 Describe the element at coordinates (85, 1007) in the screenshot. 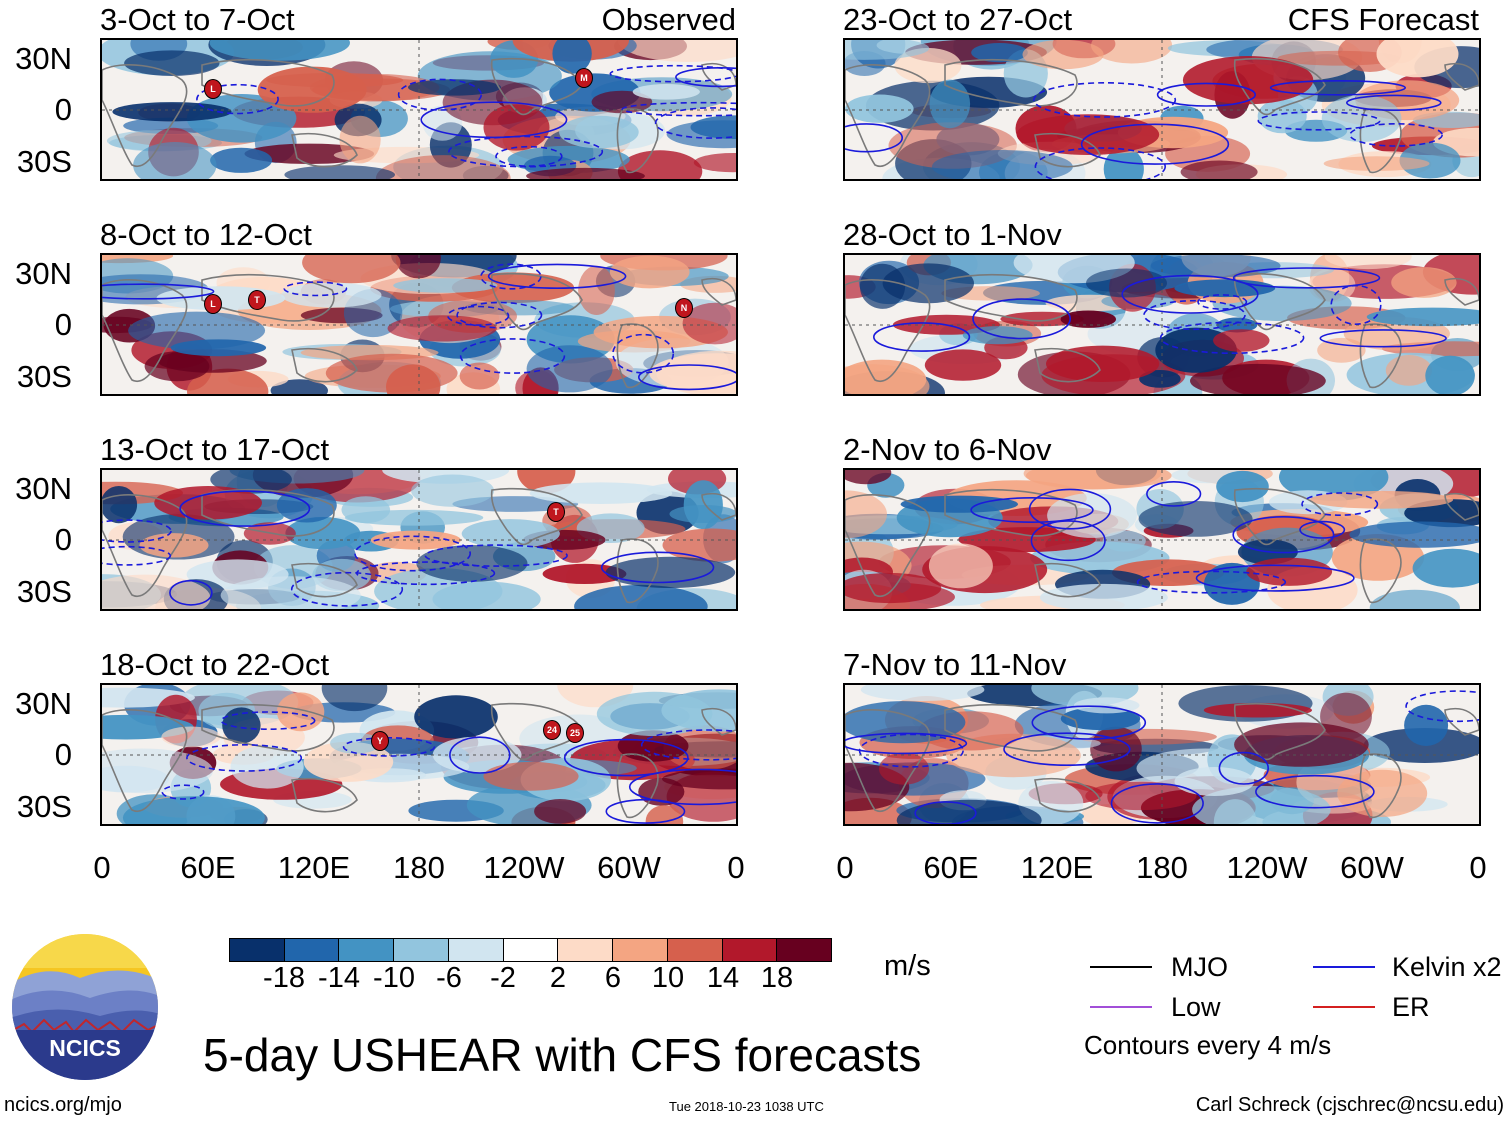

I see `ncics-logo: NCICS` at that location.